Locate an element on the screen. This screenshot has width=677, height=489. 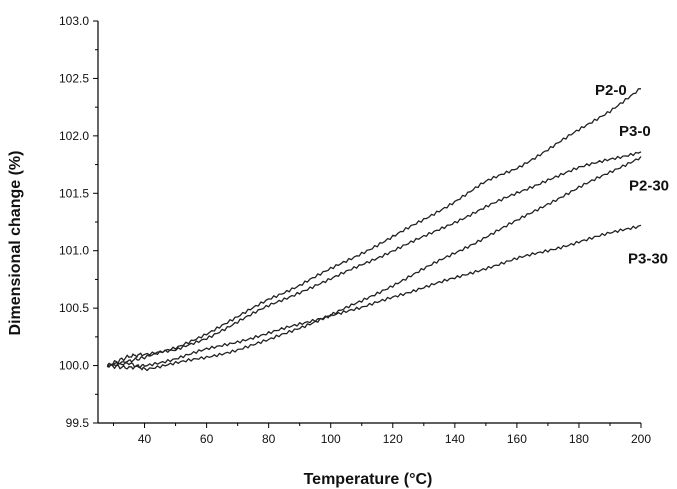
series-labels: P2-0 P3-0 P2-30 P3-30 is located at coordinates (632, 175).